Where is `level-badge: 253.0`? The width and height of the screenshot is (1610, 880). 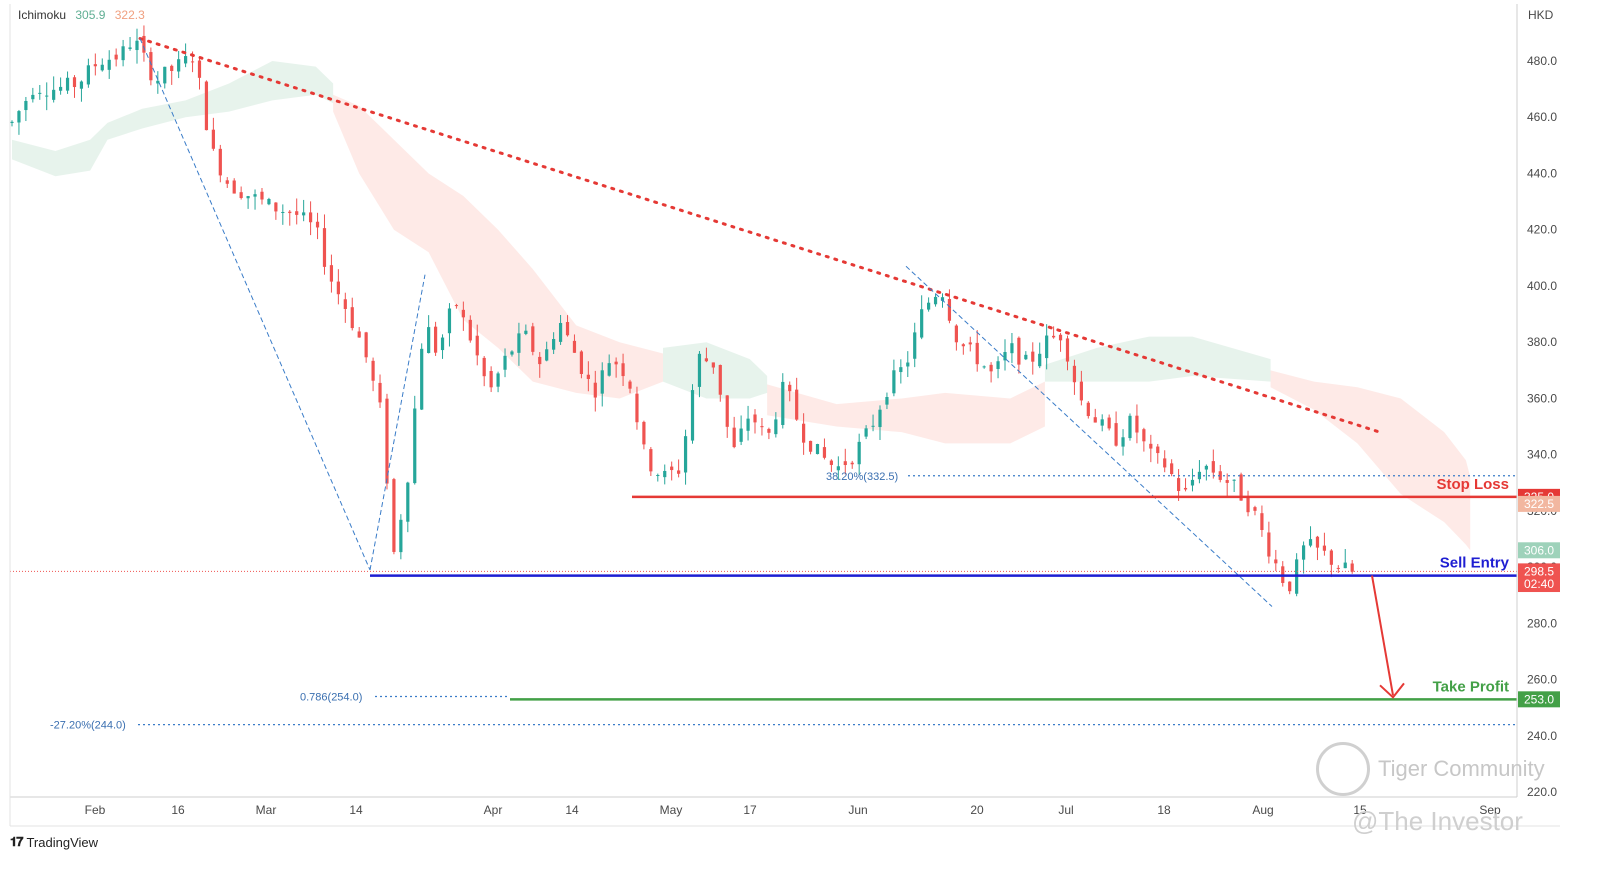
level-badge: 253.0 is located at coordinates (1539, 699).